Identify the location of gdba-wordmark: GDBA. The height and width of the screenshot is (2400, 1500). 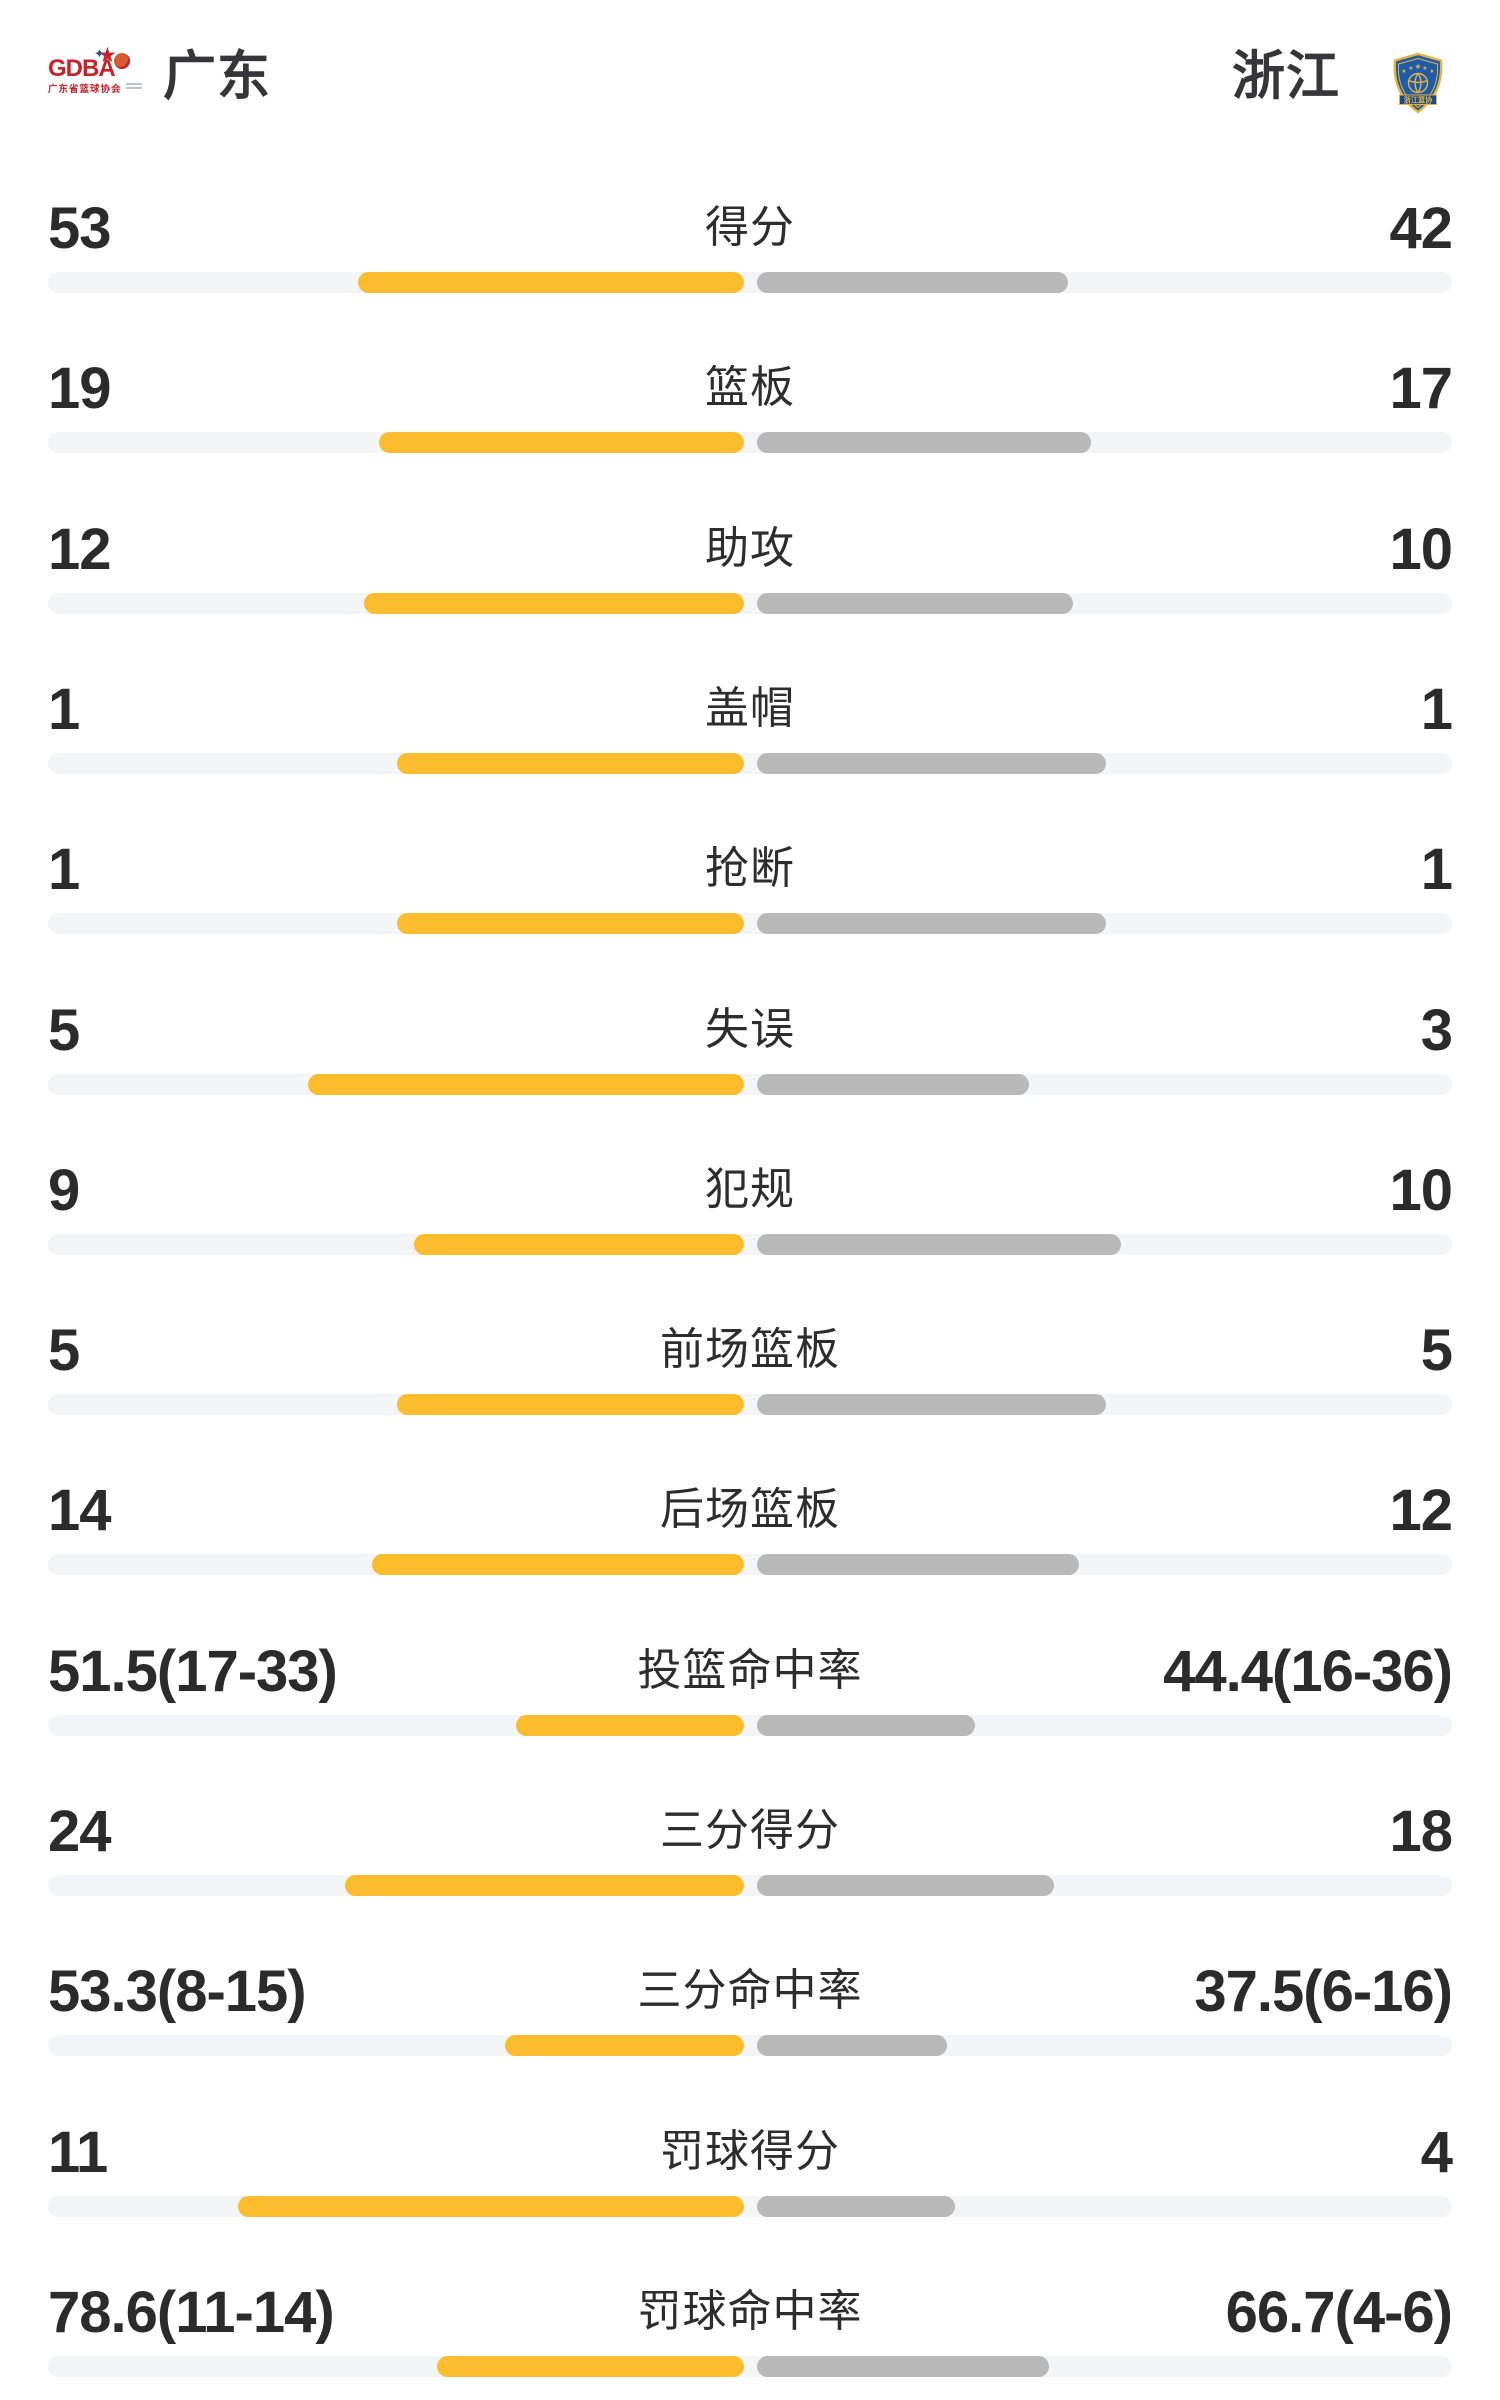
(82, 68).